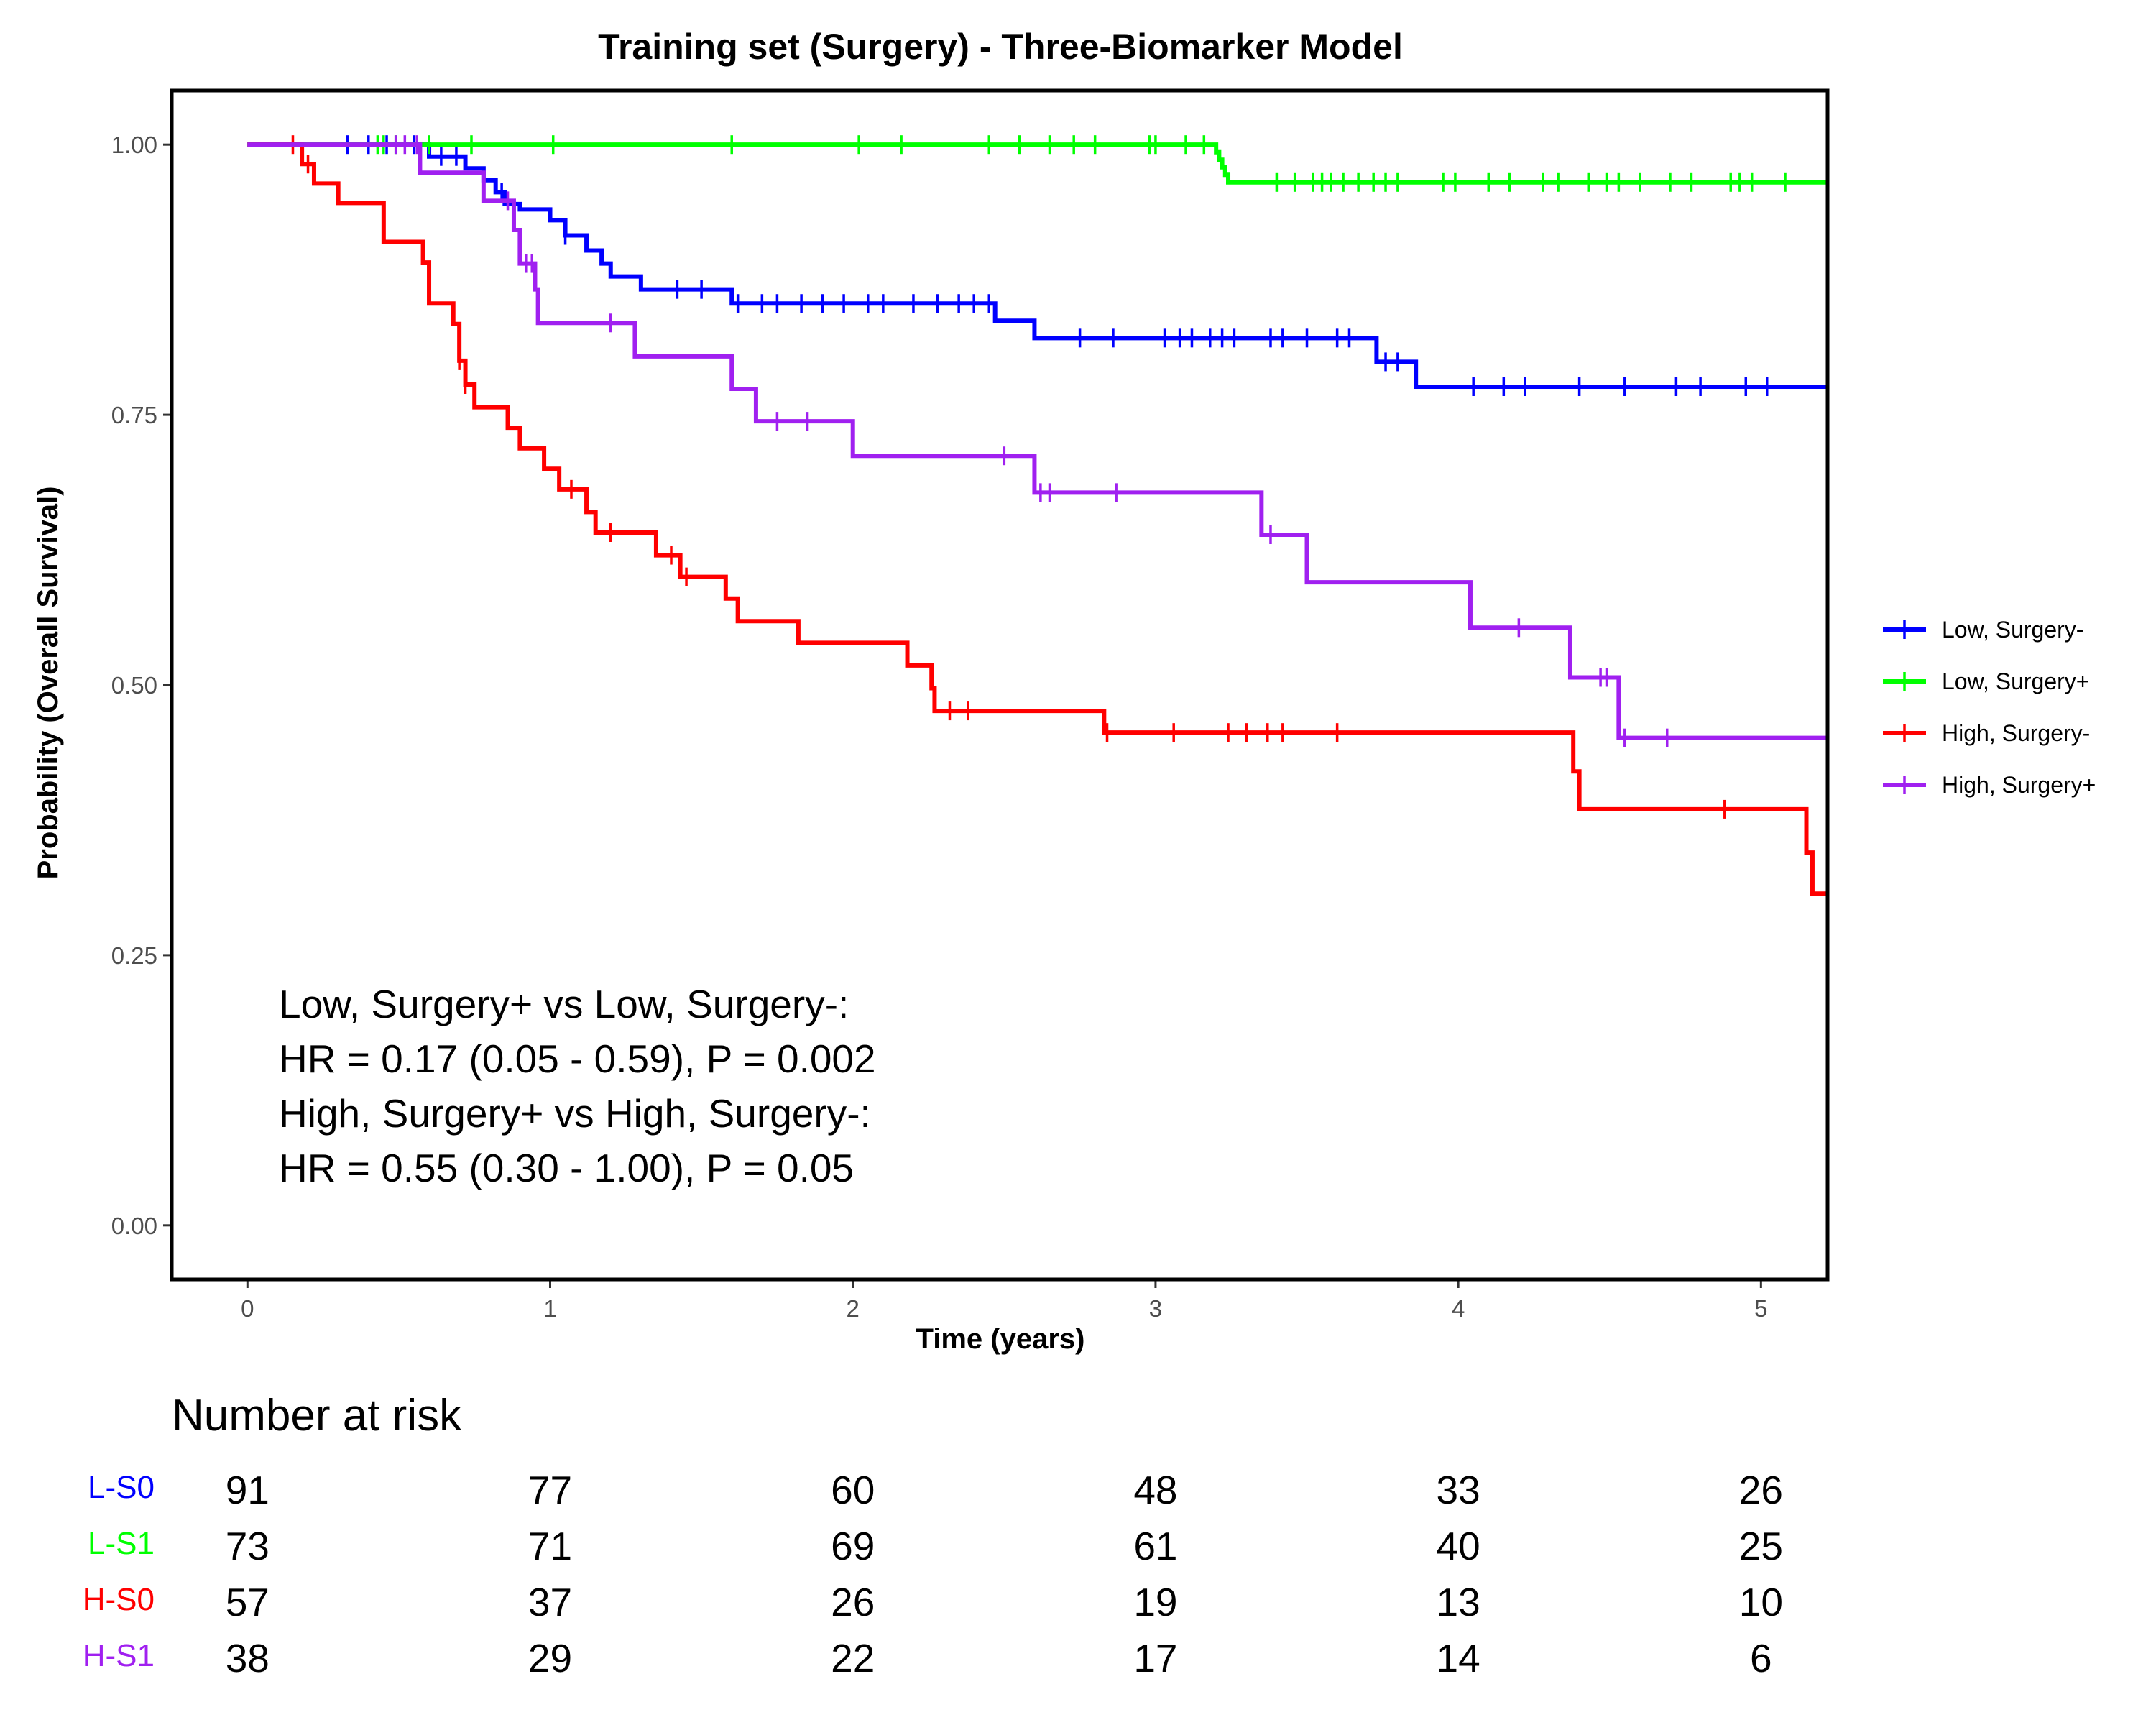  I want to click on legend-item: Low, Surgery-, so click(1983, 630).